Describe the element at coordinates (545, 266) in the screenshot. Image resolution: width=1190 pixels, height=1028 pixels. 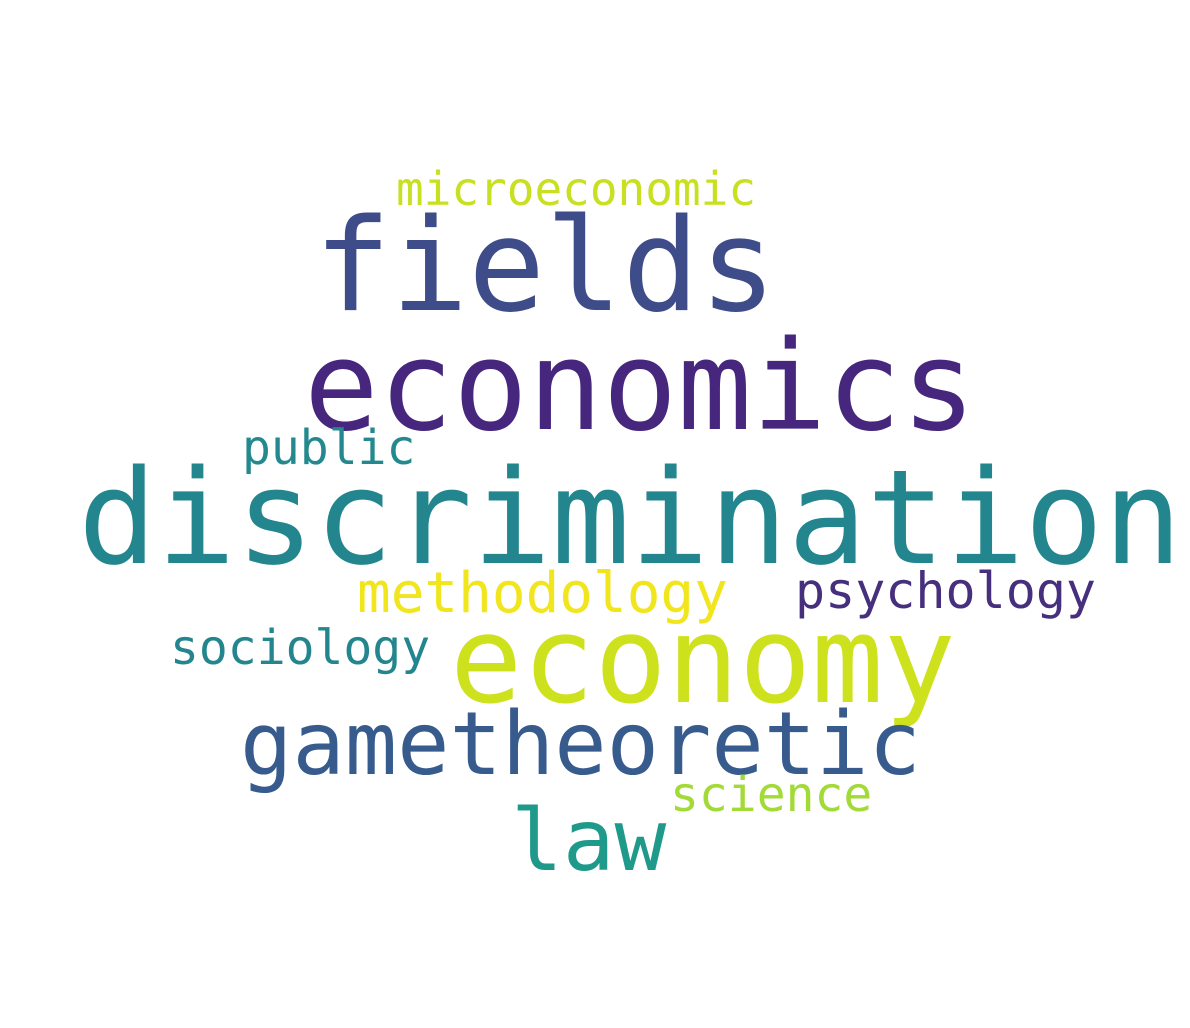
I see `word-fields: fields` at that location.